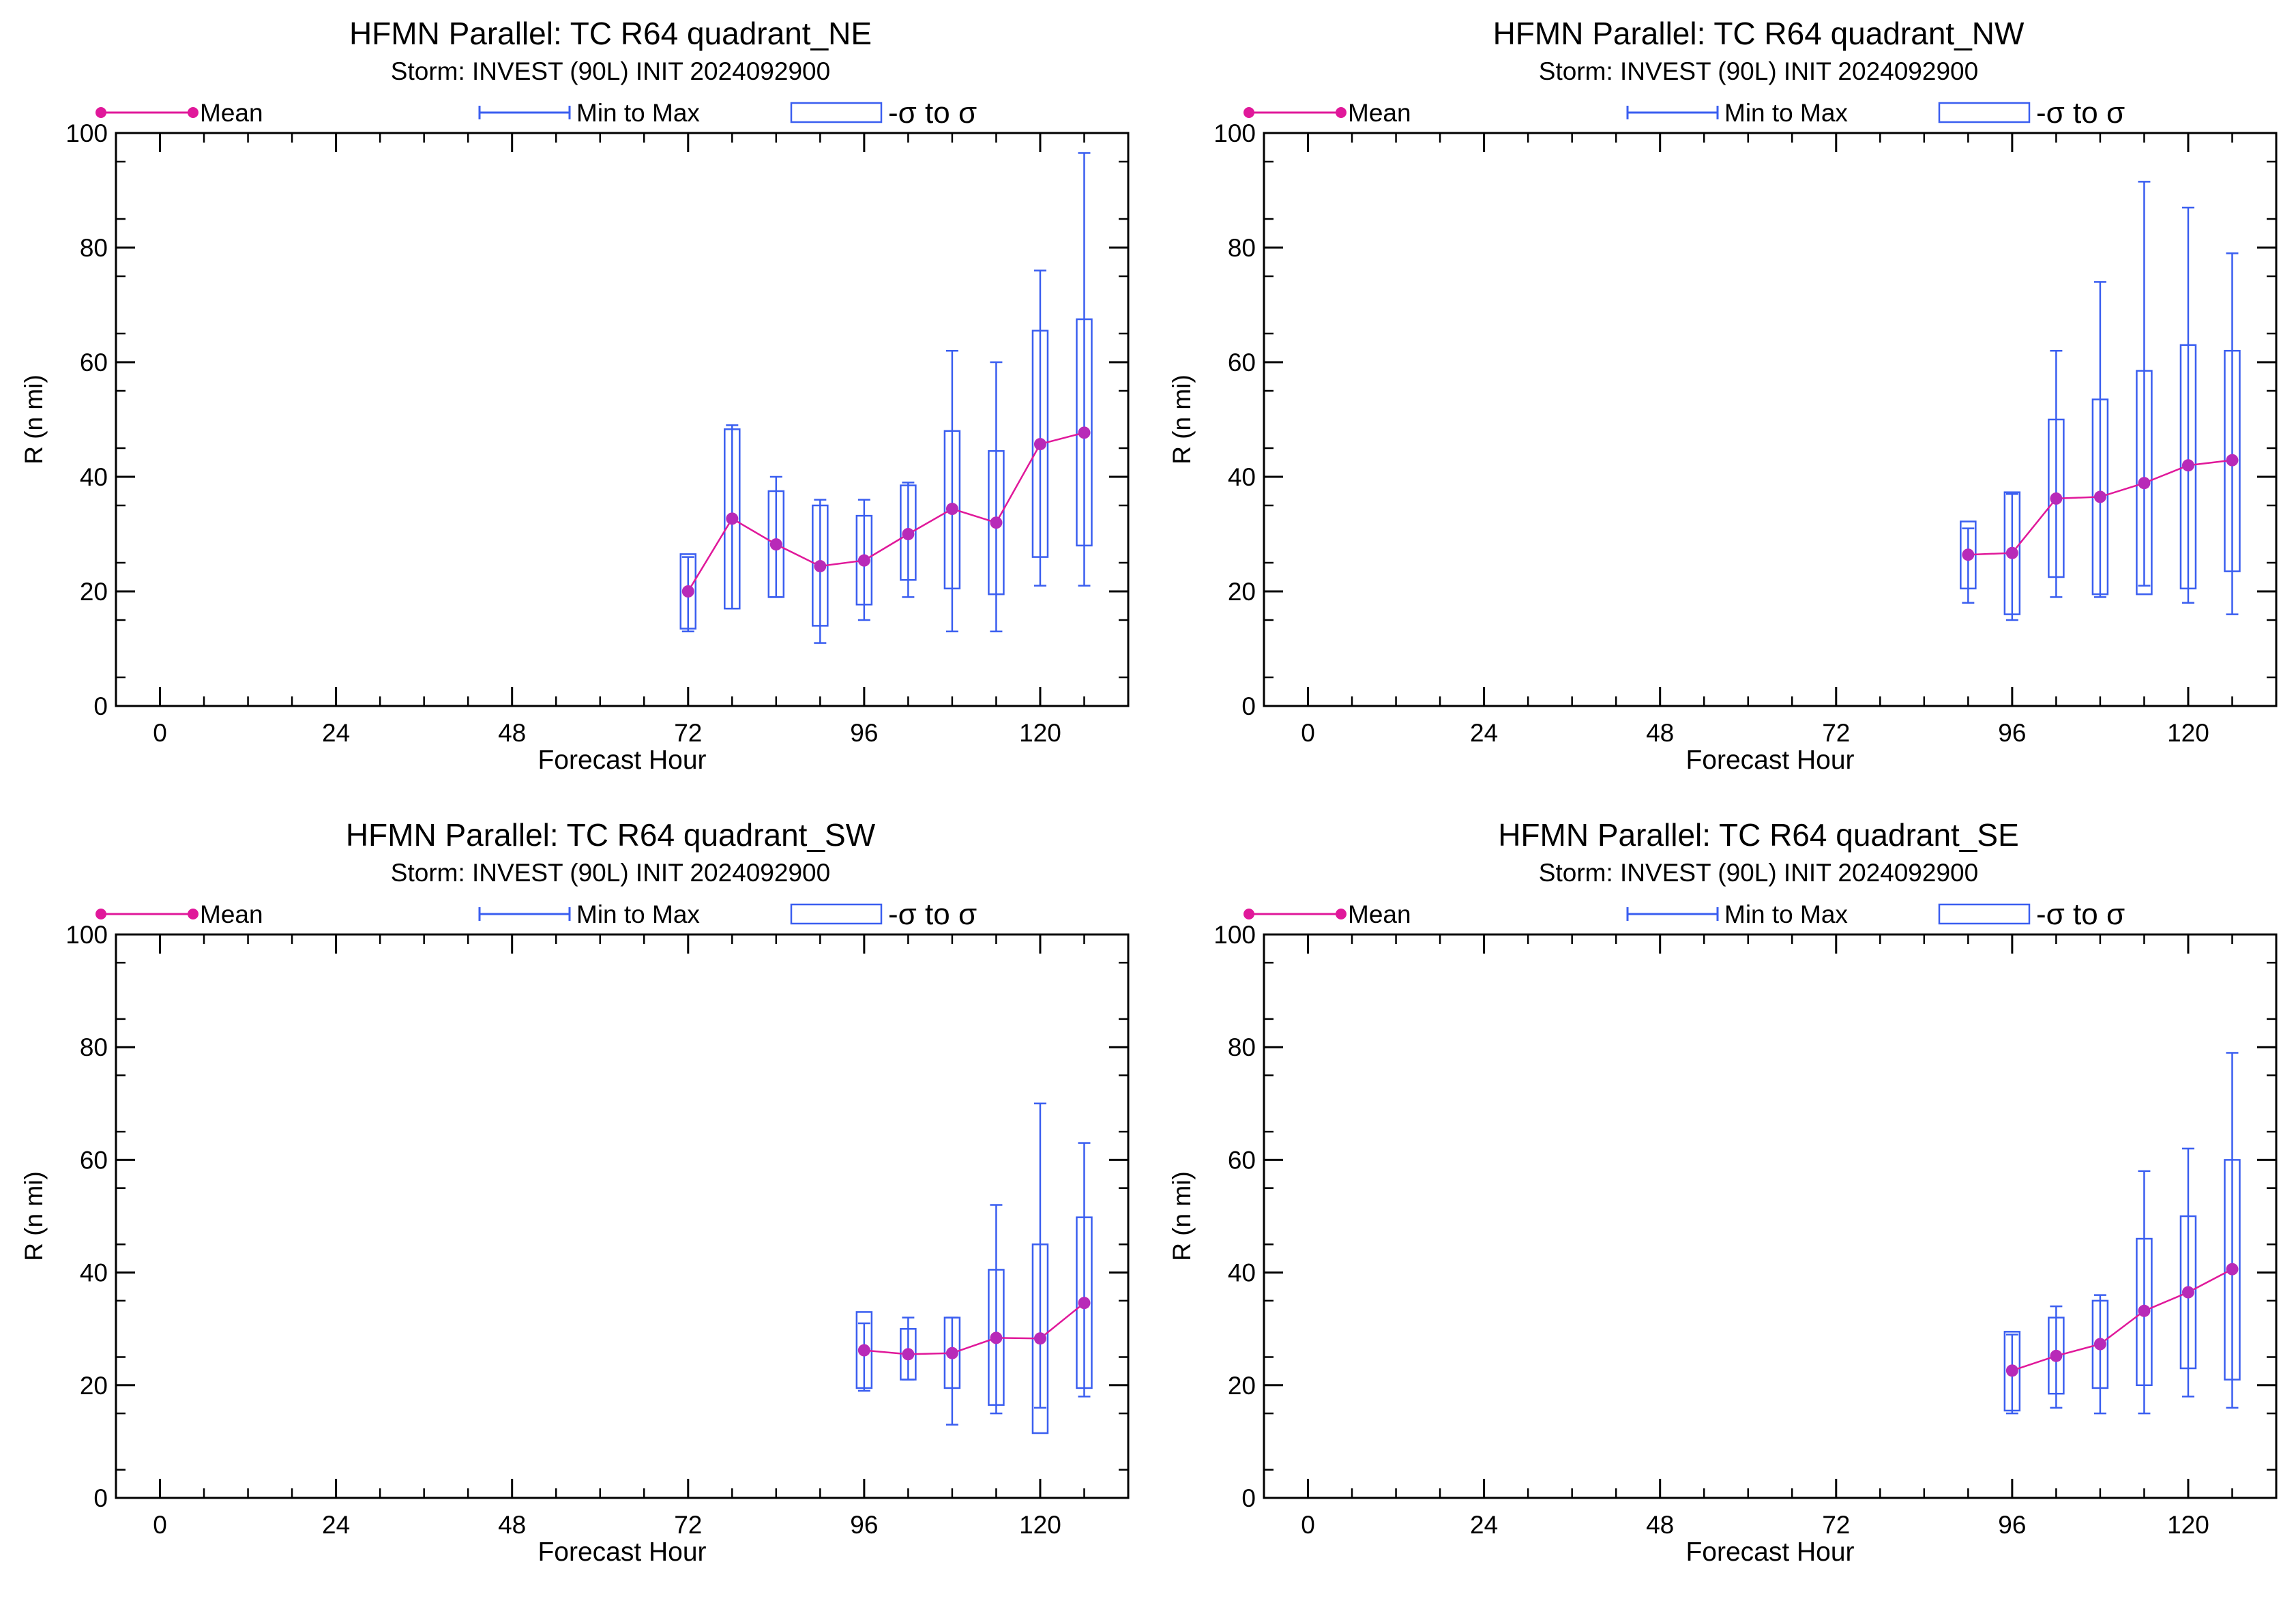 This screenshot has height=1605, width=2296. What do you see at coordinates (611, 835) in the screenshot?
I see `chart-title: HFMN Parallel: TC R64 quadrant_SW` at bounding box center [611, 835].